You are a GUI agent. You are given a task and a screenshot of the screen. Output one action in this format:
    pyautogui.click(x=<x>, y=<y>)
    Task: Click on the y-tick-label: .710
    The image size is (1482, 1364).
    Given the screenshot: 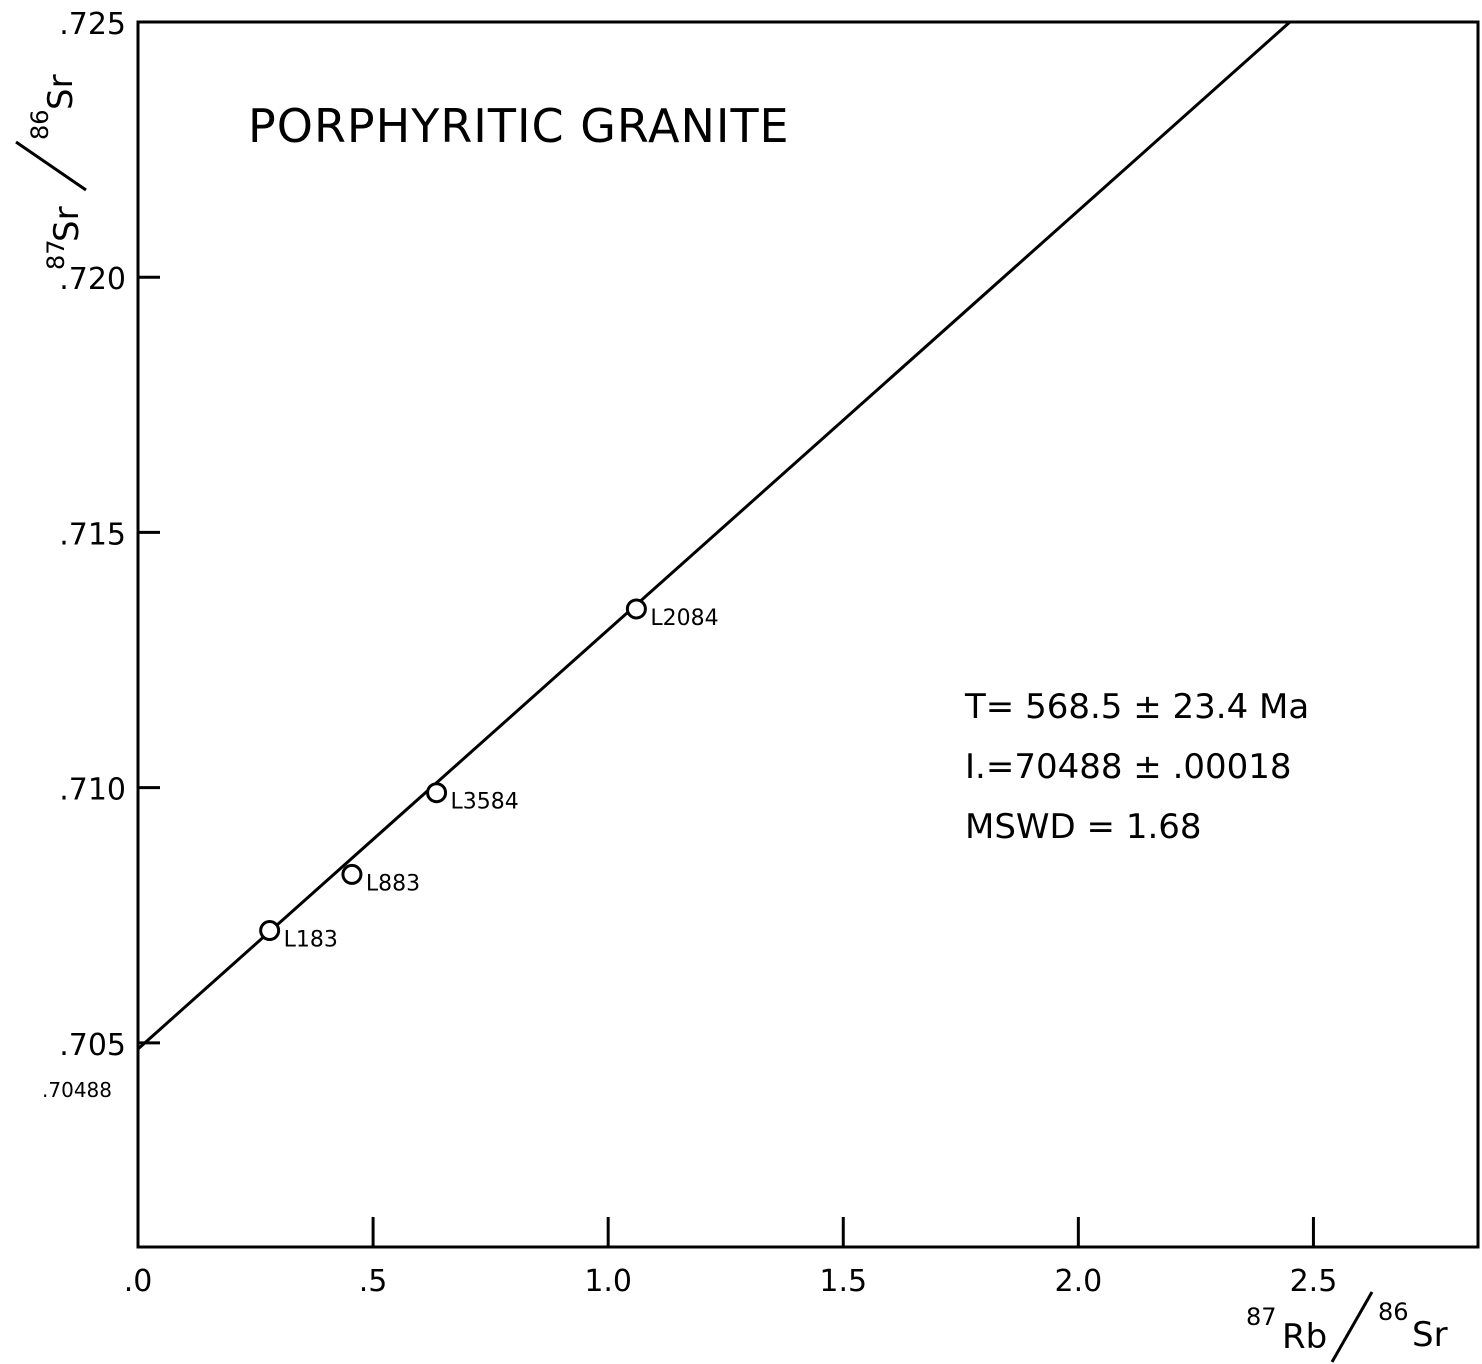 What is the action you would take?
    pyautogui.click(x=92, y=790)
    